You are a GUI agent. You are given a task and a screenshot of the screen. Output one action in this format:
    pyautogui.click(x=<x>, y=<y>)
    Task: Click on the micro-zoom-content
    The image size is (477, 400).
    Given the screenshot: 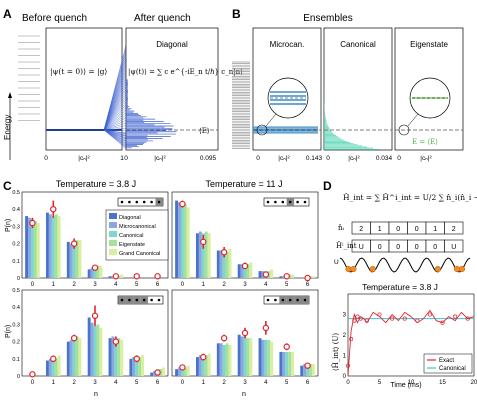 What is the action you would take?
    pyautogui.click(x=288, y=98)
    